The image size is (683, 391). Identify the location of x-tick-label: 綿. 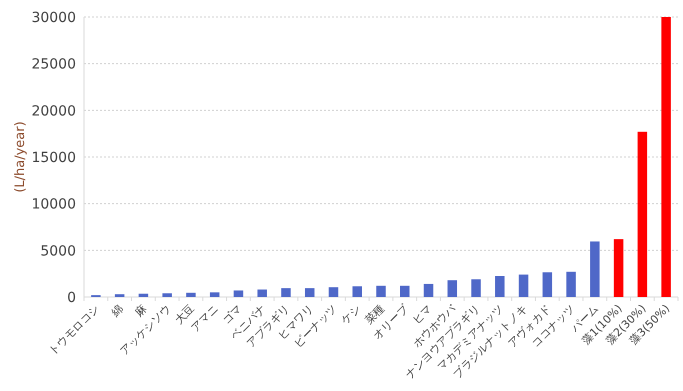
(117, 311).